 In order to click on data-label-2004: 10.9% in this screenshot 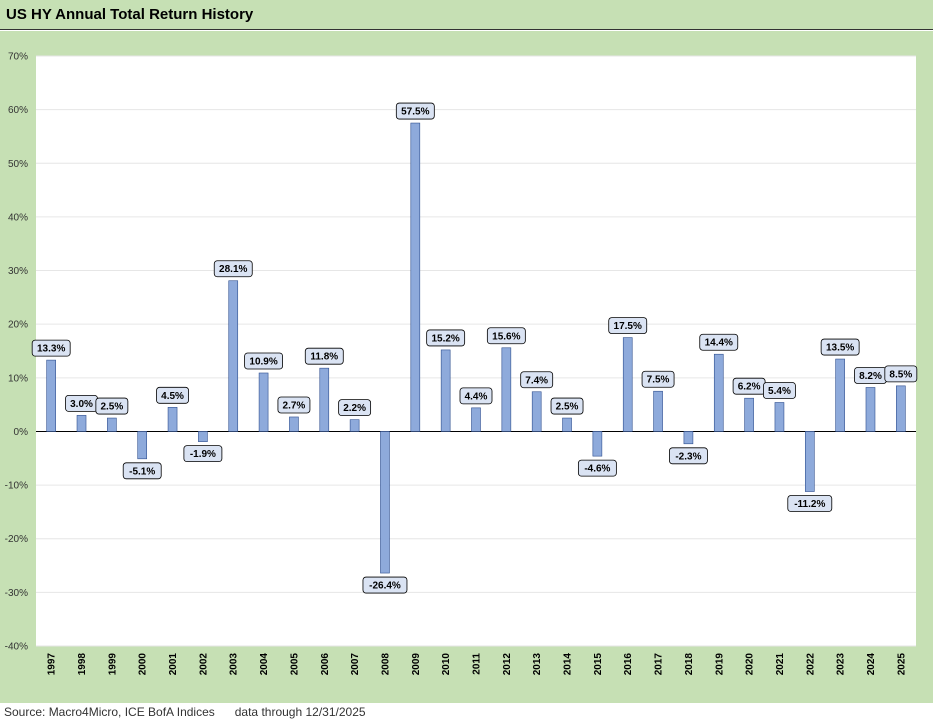, I will do `click(263, 361)`.